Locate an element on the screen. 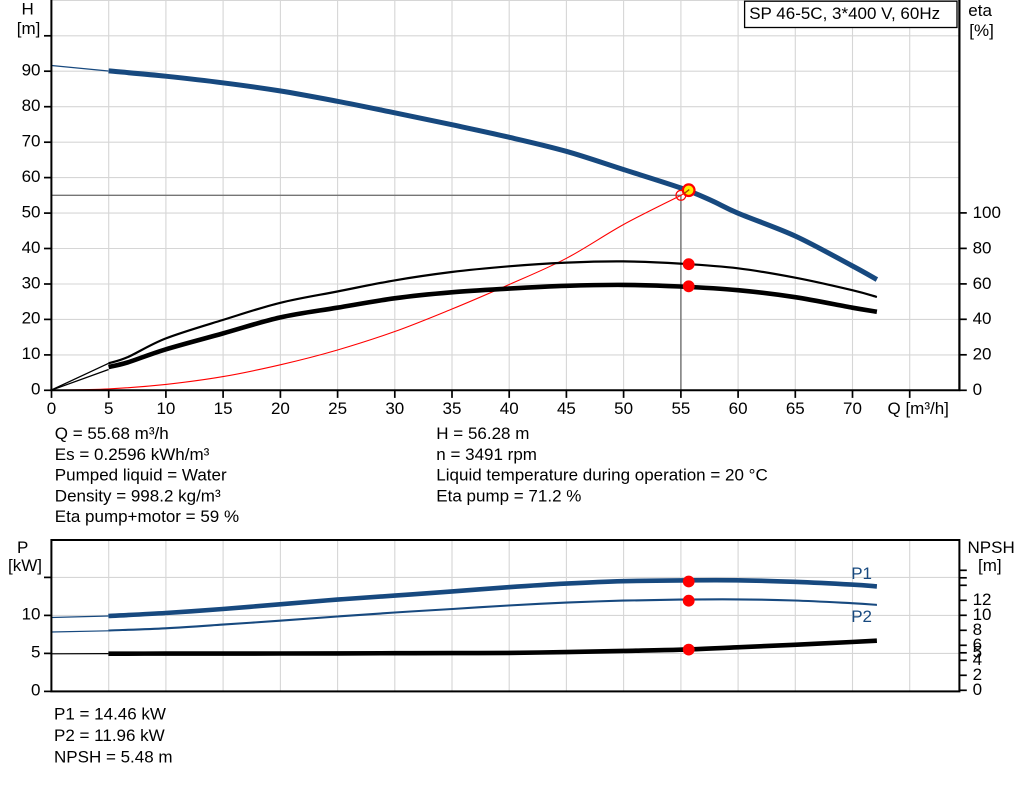 The image size is (1024, 786). svg-text: Pumped liquid = Water is located at coordinates (141, 475).